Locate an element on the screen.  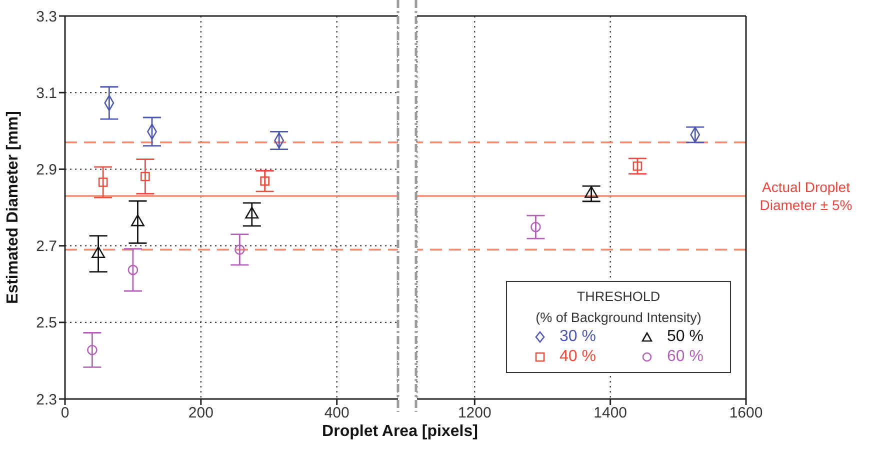
x-tick-label: 200 is located at coordinates (201, 413).